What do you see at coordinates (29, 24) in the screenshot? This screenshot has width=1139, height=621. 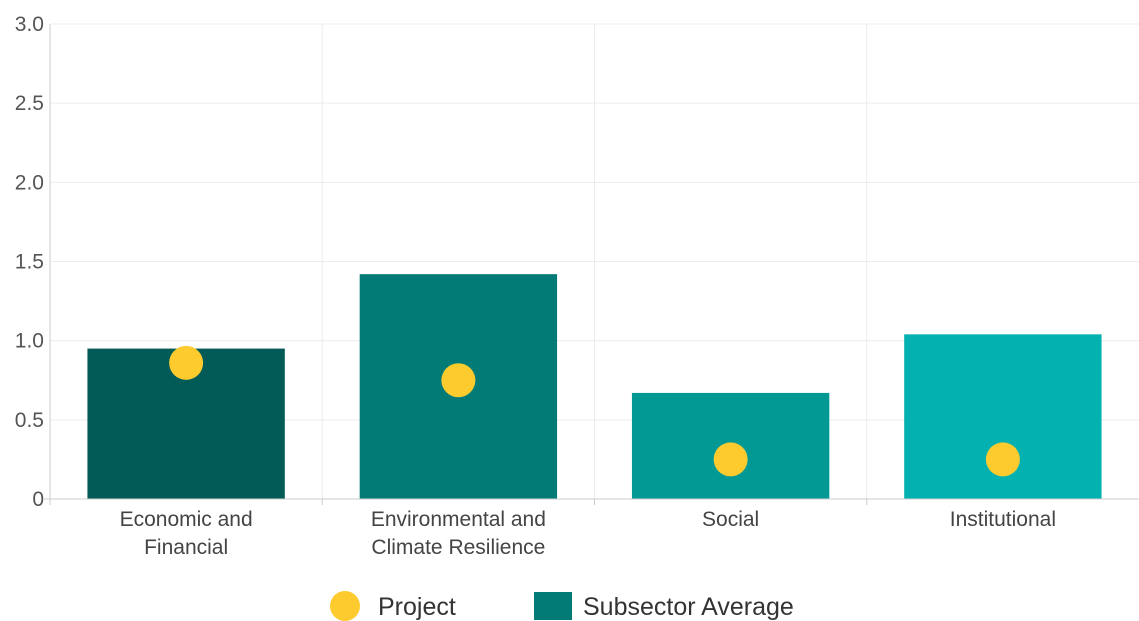 I see `y-tick-label: 3.0` at bounding box center [29, 24].